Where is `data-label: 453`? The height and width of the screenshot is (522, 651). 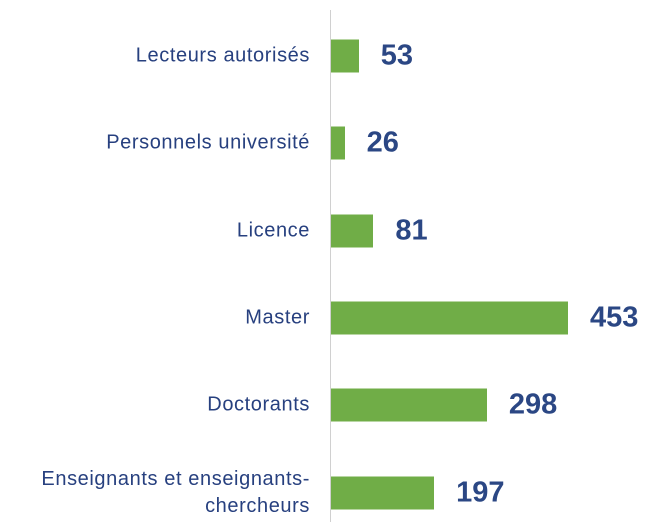
data-label: 453 is located at coordinates (614, 317).